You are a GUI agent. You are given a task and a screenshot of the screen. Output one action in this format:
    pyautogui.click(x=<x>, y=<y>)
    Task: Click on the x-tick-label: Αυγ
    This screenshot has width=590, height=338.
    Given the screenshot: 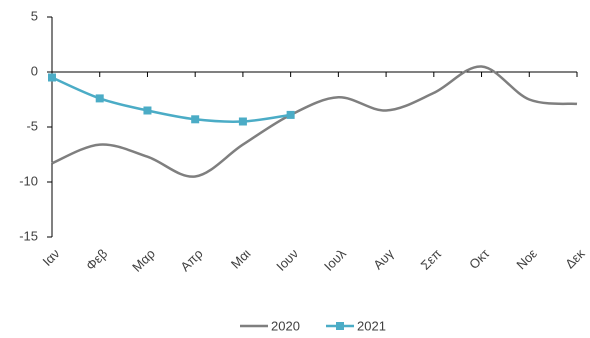 What is the action you would take?
    pyautogui.click(x=383, y=259)
    